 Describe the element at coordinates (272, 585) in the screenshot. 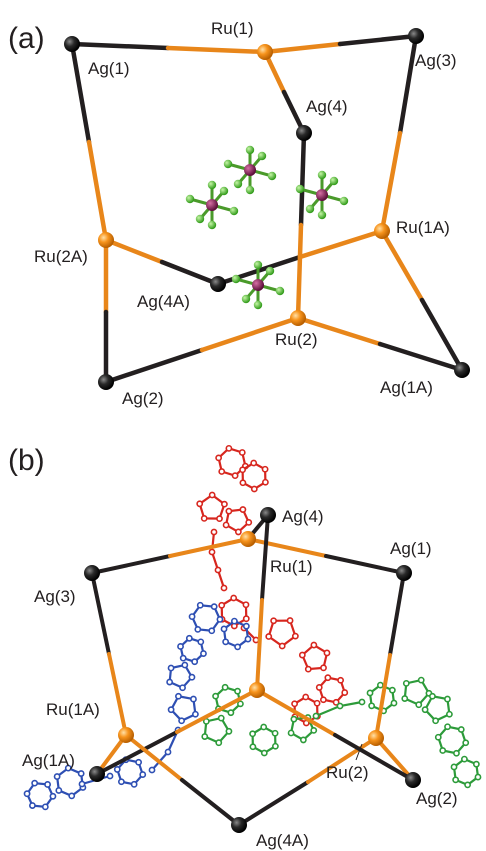

I see `ligand-red` at that location.